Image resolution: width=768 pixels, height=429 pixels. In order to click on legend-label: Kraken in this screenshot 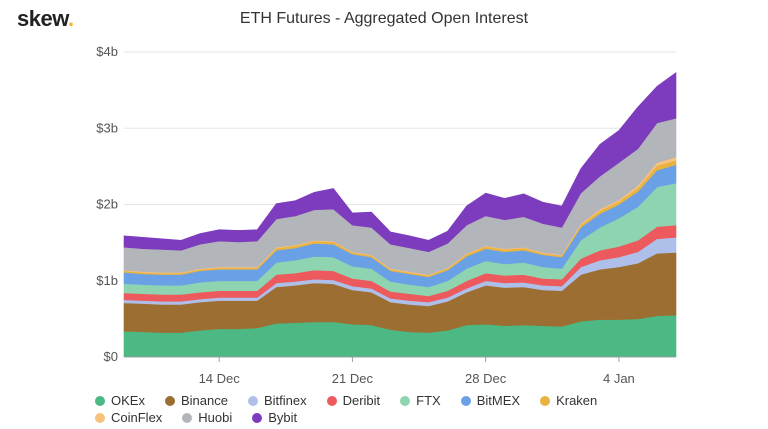, I will do `click(577, 400)`.